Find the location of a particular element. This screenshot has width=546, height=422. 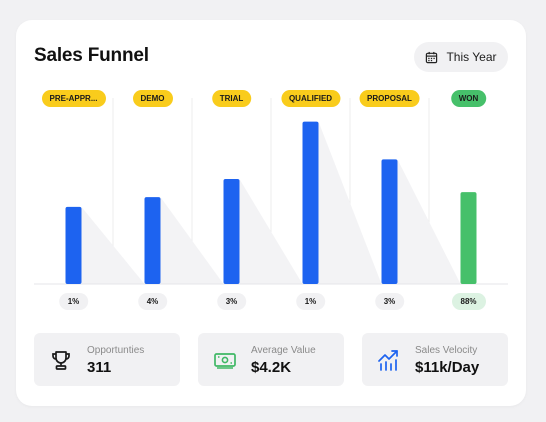

stat-average-value: Average Value $4.2K is located at coordinates (271, 359).